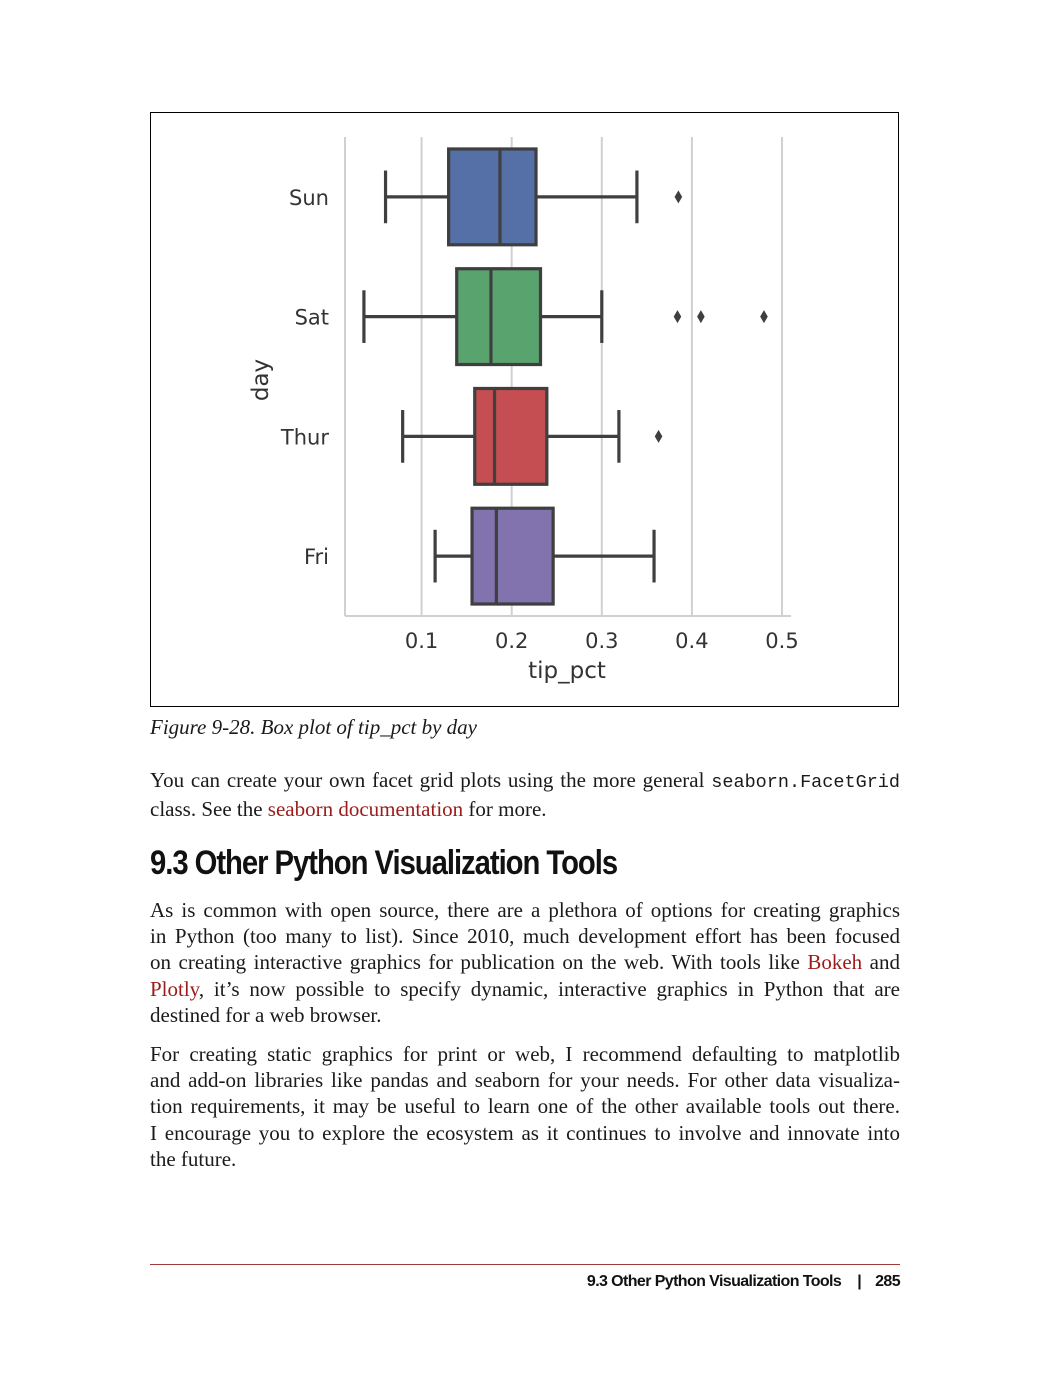  What do you see at coordinates (512, 556) in the screenshot?
I see `box-fri` at bounding box center [512, 556].